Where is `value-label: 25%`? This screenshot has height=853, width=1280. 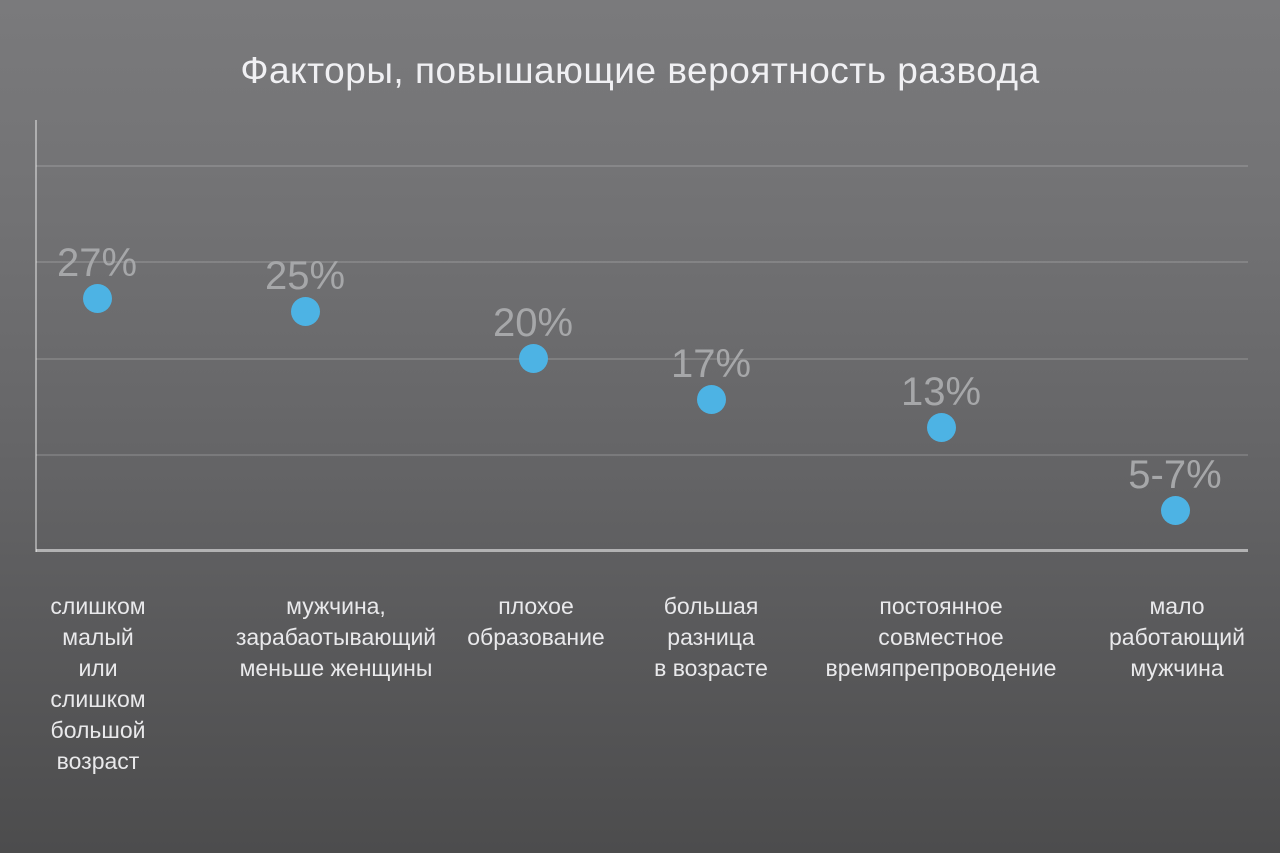 value-label: 25% is located at coordinates (305, 276).